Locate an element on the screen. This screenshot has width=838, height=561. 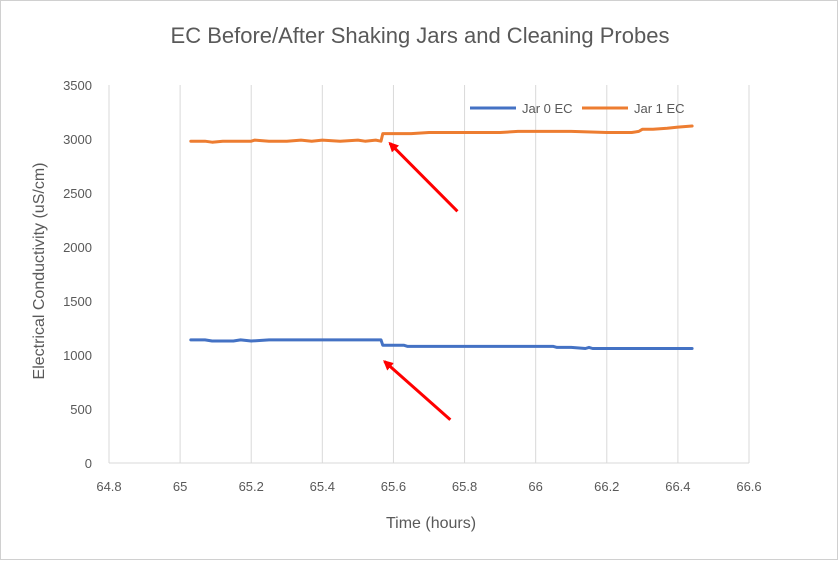
x-tick-label: 66.2 is located at coordinates (606, 486).